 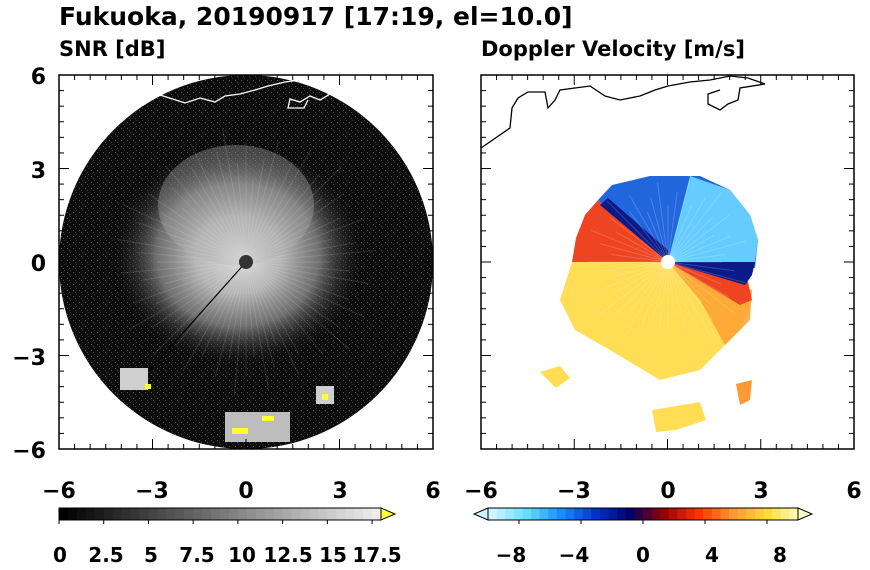 I want to click on doppler-echo-patch-south, so click(x=679, y=417).